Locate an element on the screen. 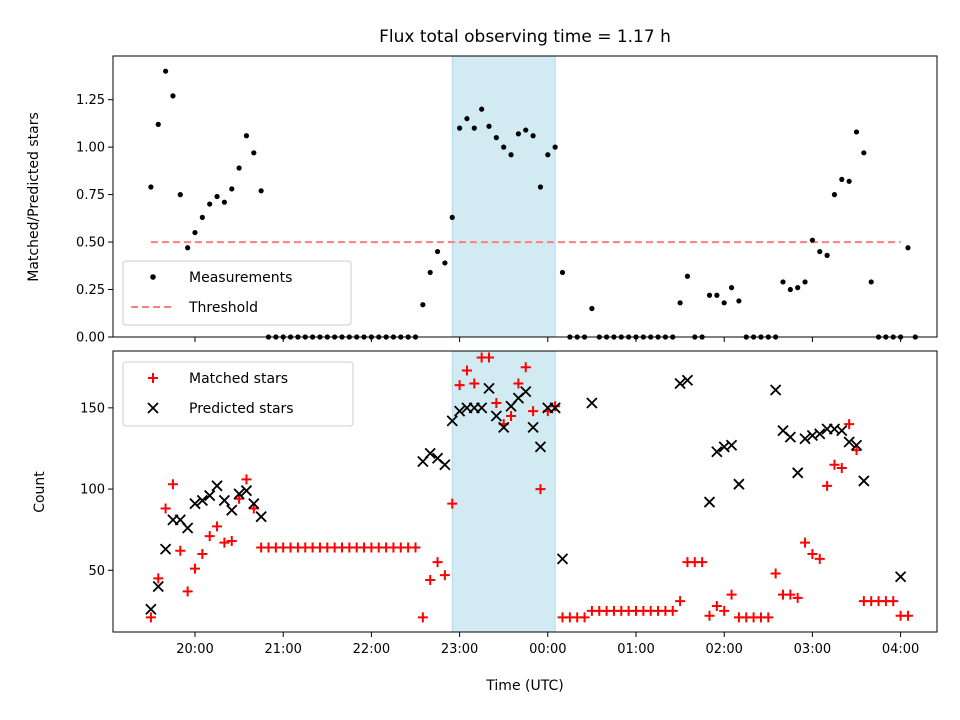 Image resolution: width=960 pixels, height=720 pixels. x-tick-label: 21:00 is located at coordinates (282, 649).